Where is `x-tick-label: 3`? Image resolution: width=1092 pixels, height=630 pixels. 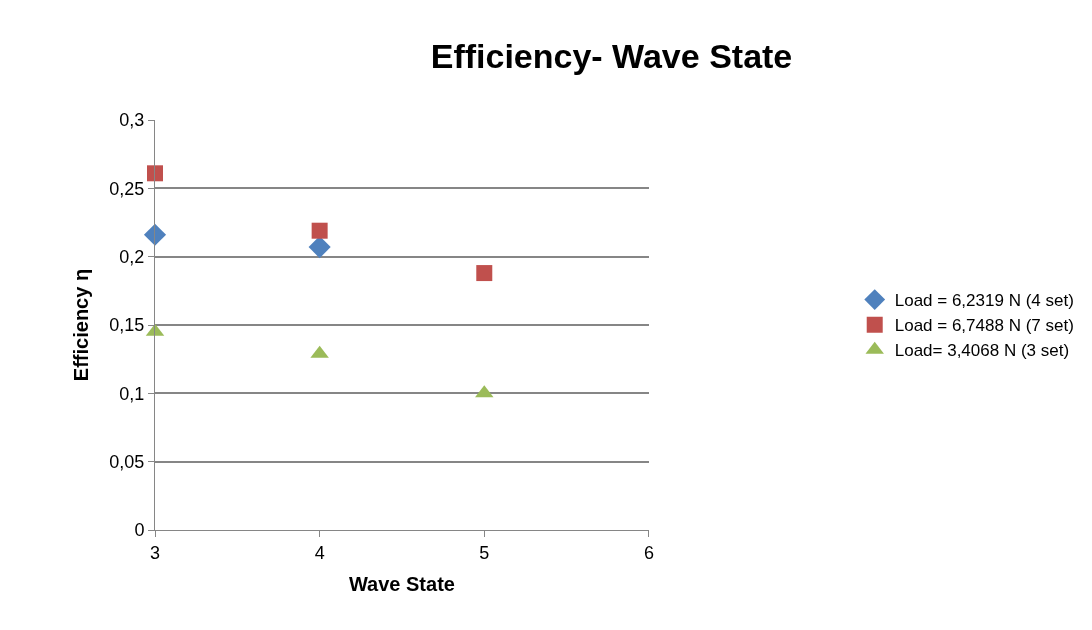 x-tick-label: 3 is located at coordinates (155, 552).